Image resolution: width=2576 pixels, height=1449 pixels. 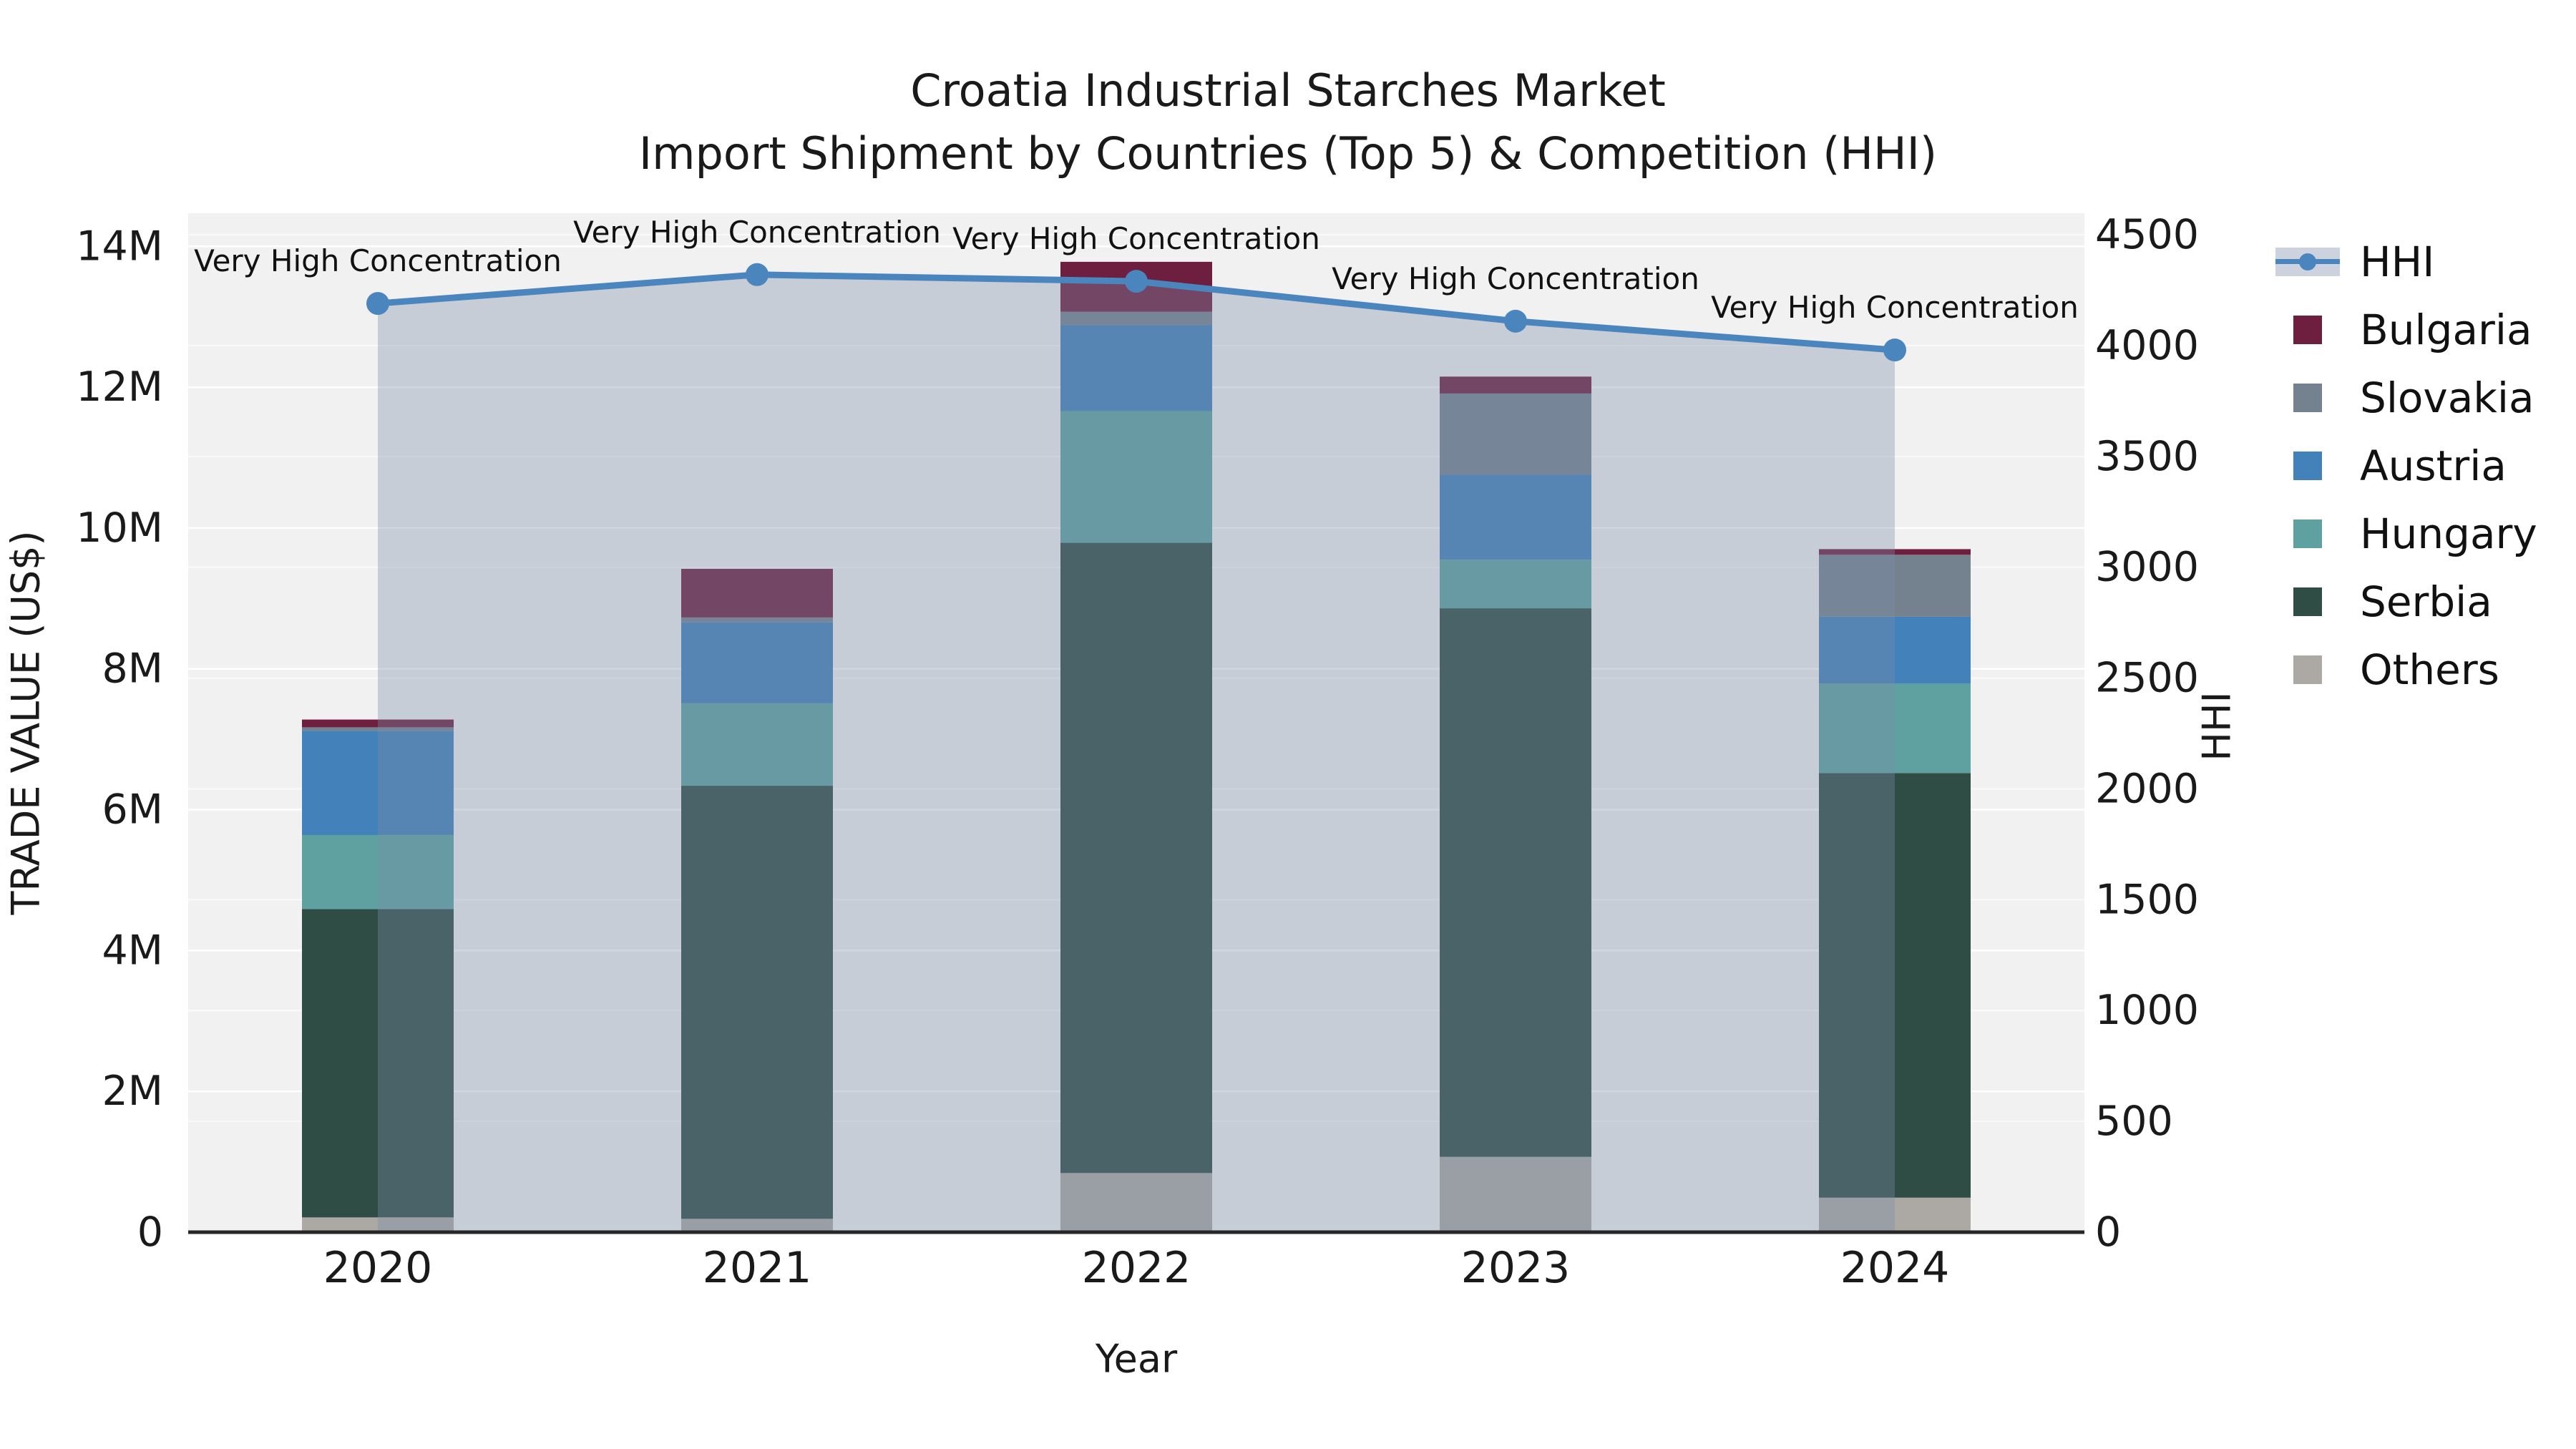 I want to click on bar-serbia-2021, so click(x=757, y=1002).